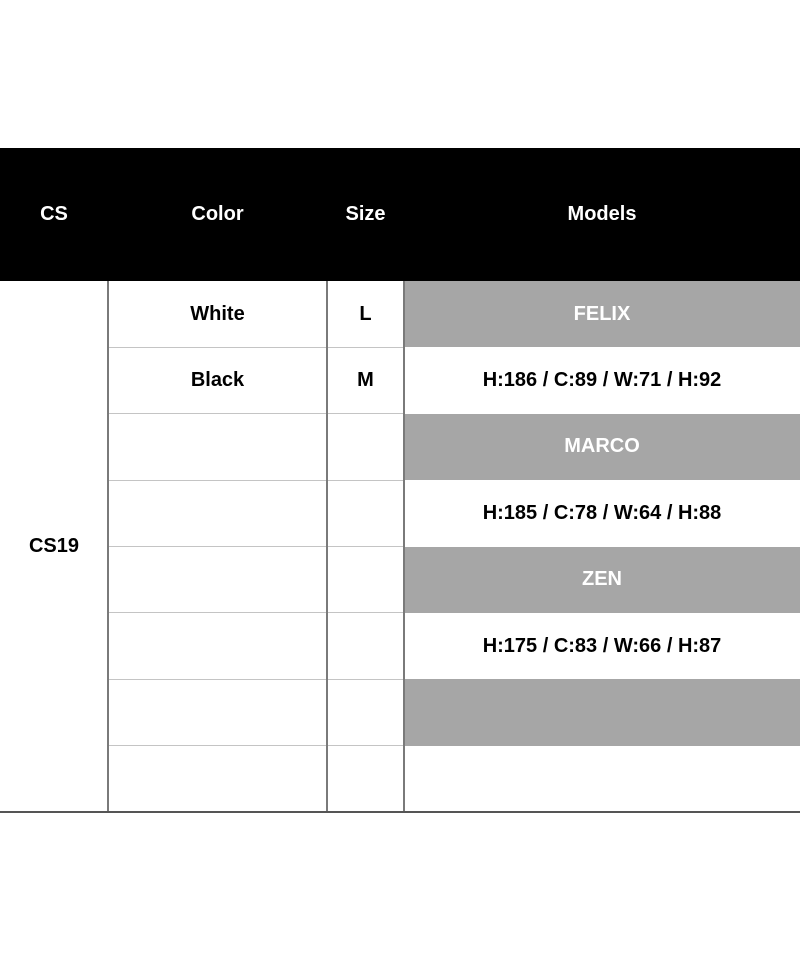  Describe the element at coordinates (602, 314) in the screenshot. I see `models-cell: FELIX` at that location.